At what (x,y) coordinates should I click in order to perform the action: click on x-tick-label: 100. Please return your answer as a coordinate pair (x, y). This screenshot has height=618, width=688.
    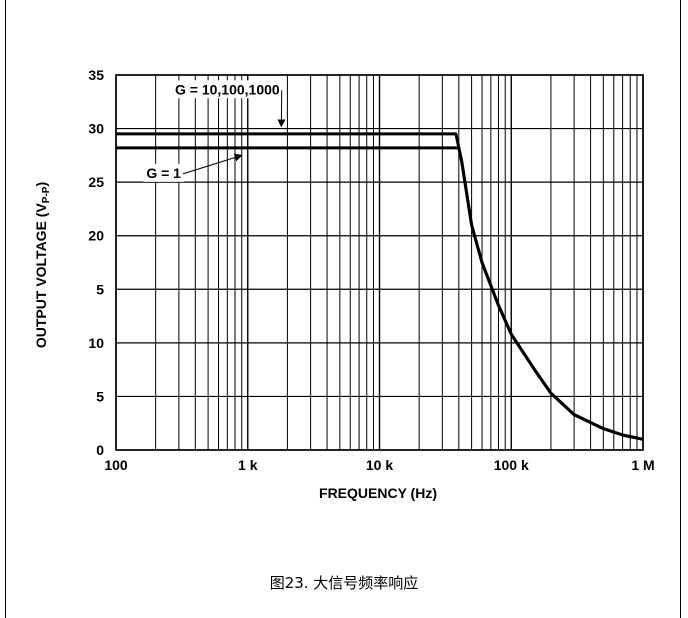
    Looking at the image, I should click on (116, 465).